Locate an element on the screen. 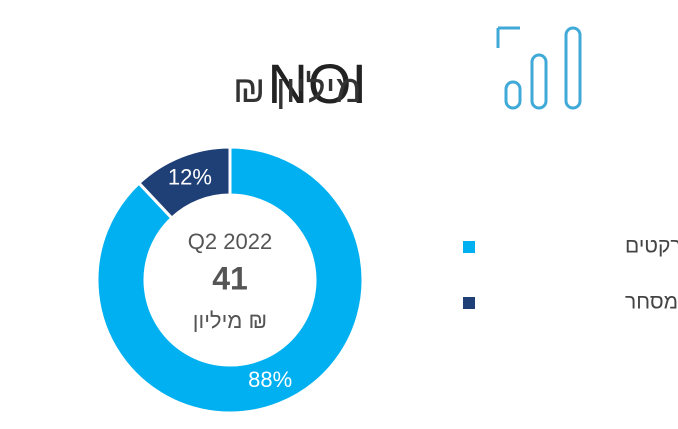  chart-subtitle: מיליון ₪ is located at coordinates (297, 90).